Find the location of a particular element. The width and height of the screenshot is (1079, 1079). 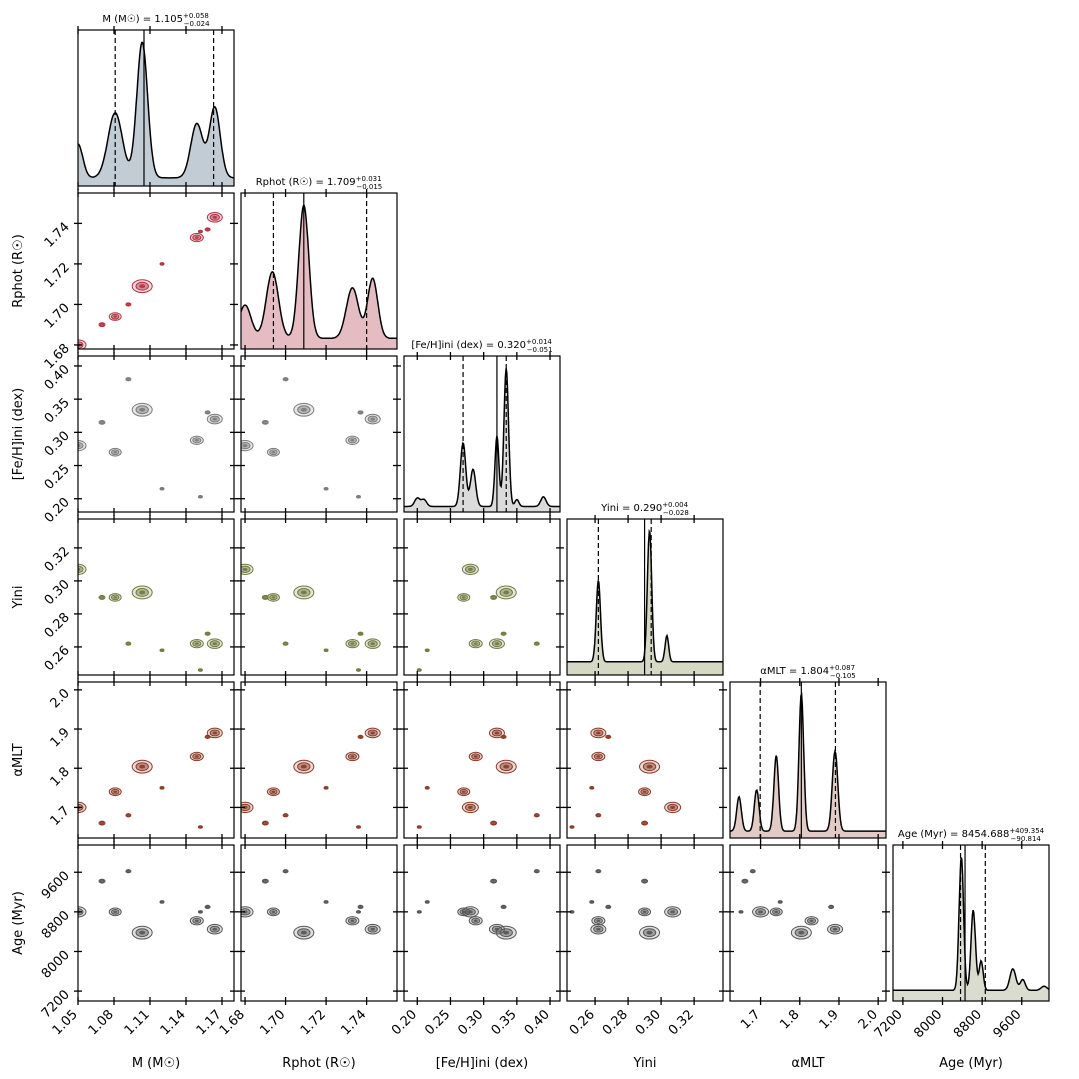

y-tick-label-Age: 8000 is located at coordinates (56, 965).